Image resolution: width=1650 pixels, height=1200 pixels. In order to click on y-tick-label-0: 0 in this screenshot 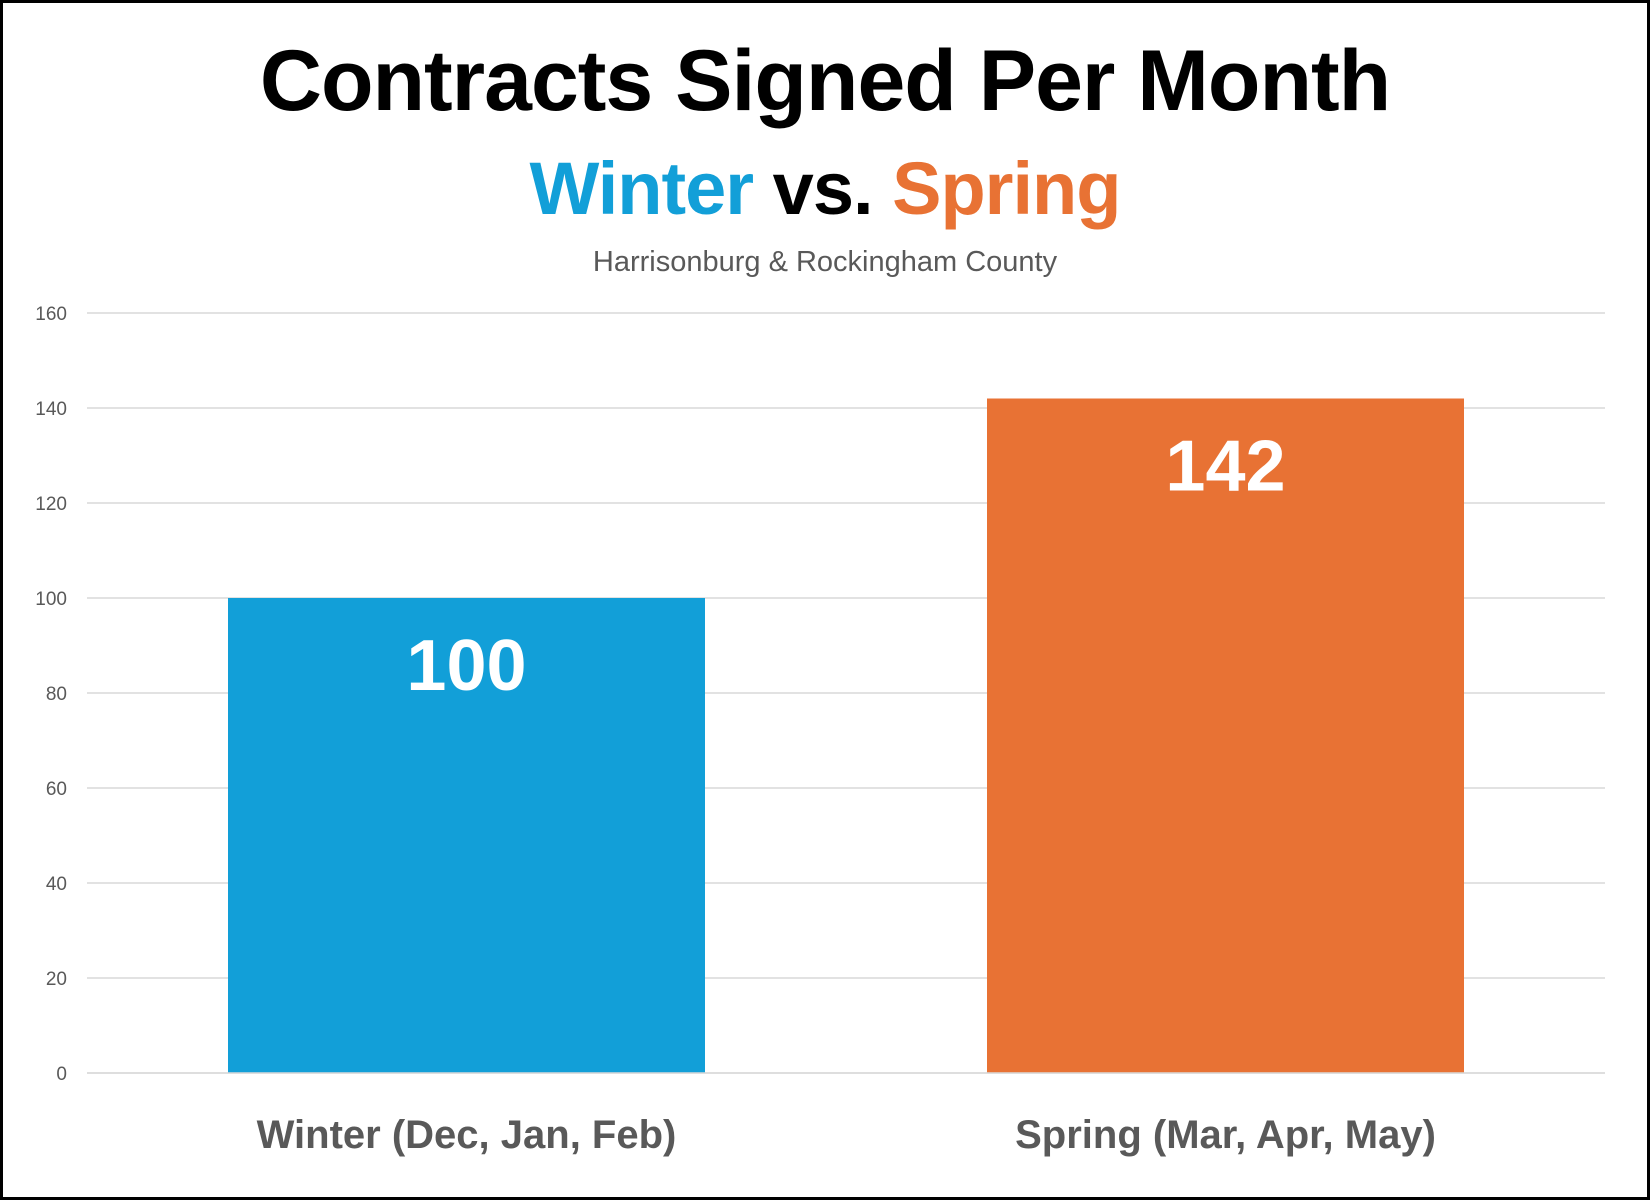, I will do `click(61, 1074)`.